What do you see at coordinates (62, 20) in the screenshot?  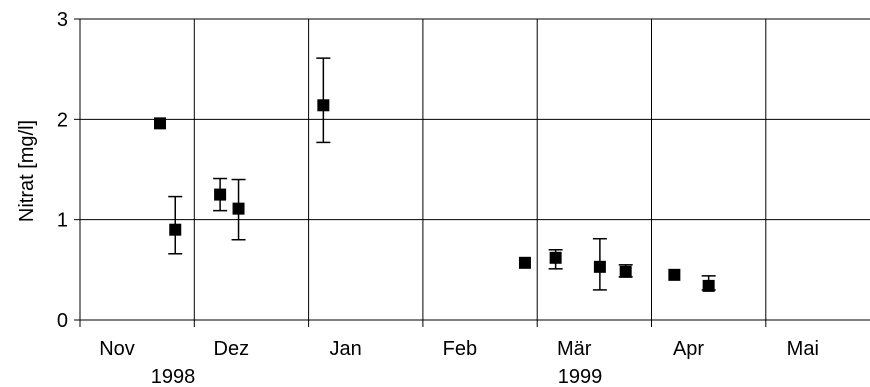 I see `y-tick-label: 3` at bounding box center [62, 20].